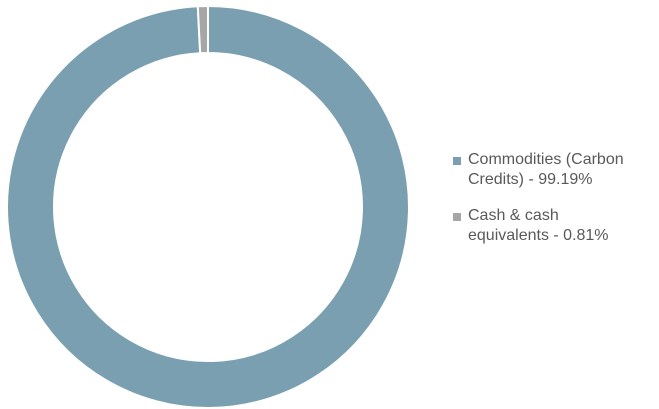  What do you see at coordinates (457, 161) in the screenshot?
I see `legend-swatch-commodities` at bounding box center [457, 161].